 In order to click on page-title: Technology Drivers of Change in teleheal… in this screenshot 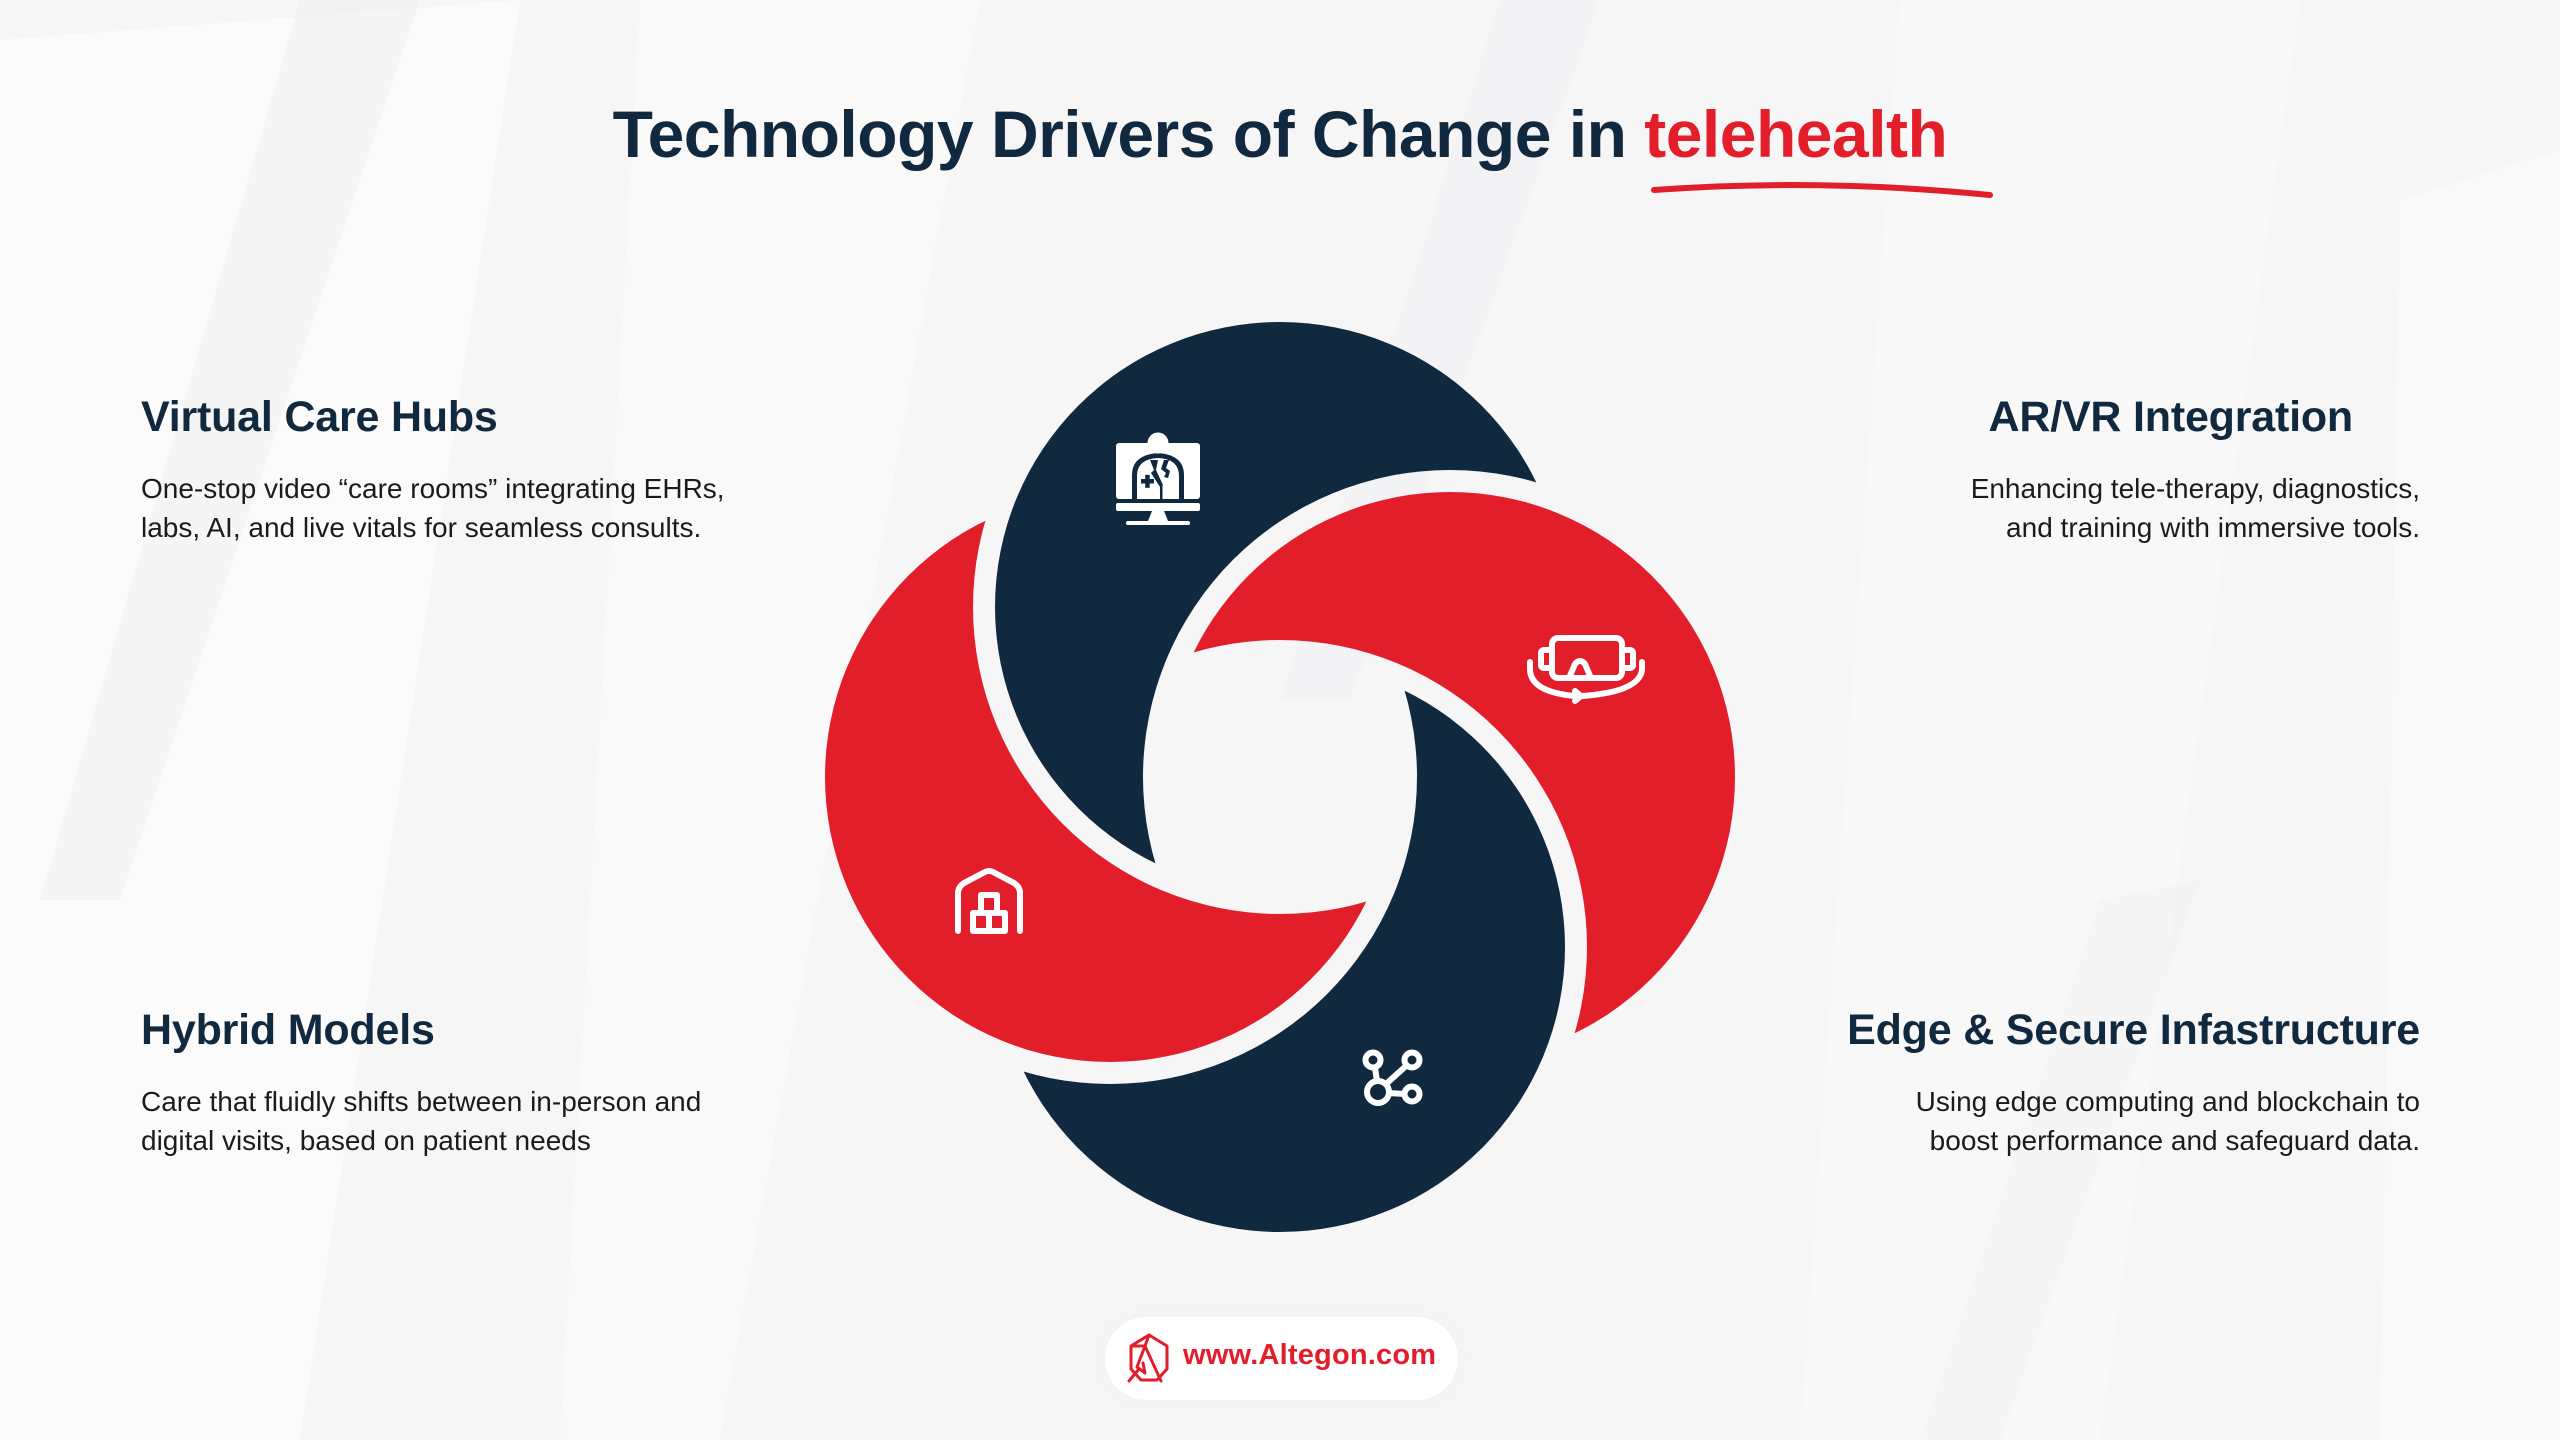, I will do `click(1280, 134)`.